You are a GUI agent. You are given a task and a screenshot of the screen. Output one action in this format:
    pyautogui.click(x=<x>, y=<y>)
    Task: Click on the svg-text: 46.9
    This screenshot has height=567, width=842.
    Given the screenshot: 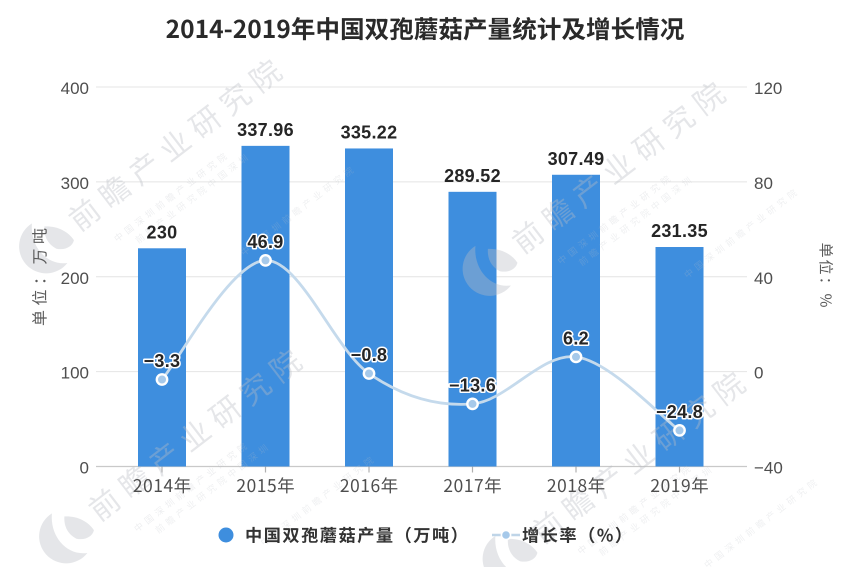 What is the action you would take?
    pyautogui.click(x=265, y=242)
    